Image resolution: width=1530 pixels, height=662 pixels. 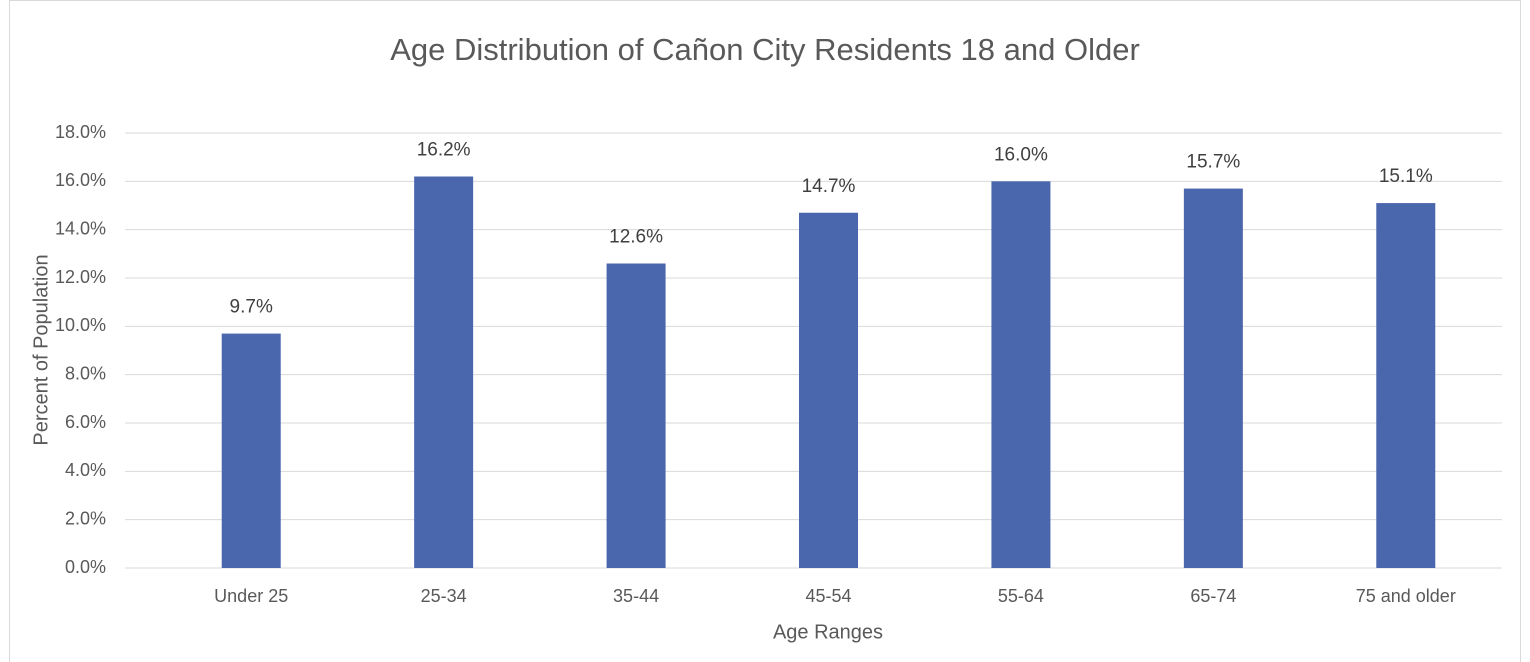 What do you see at coordinates (251, 307) in the screenshot?
I see `value-label: 9.7%` at bounding box center [251, 307].